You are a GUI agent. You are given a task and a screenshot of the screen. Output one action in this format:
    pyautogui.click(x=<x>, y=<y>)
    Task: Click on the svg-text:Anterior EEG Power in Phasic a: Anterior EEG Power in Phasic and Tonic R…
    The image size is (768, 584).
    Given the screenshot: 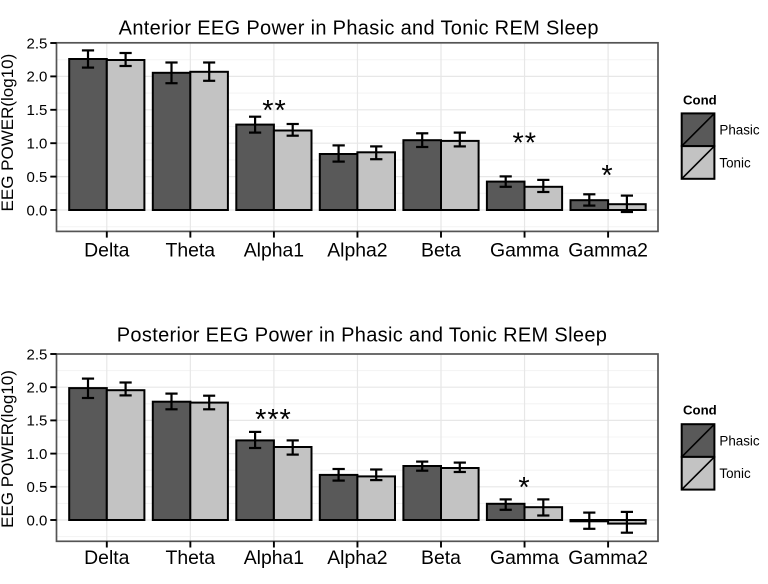 What is the action you would take?
    pyautogui.click(x=359, y=29)
    